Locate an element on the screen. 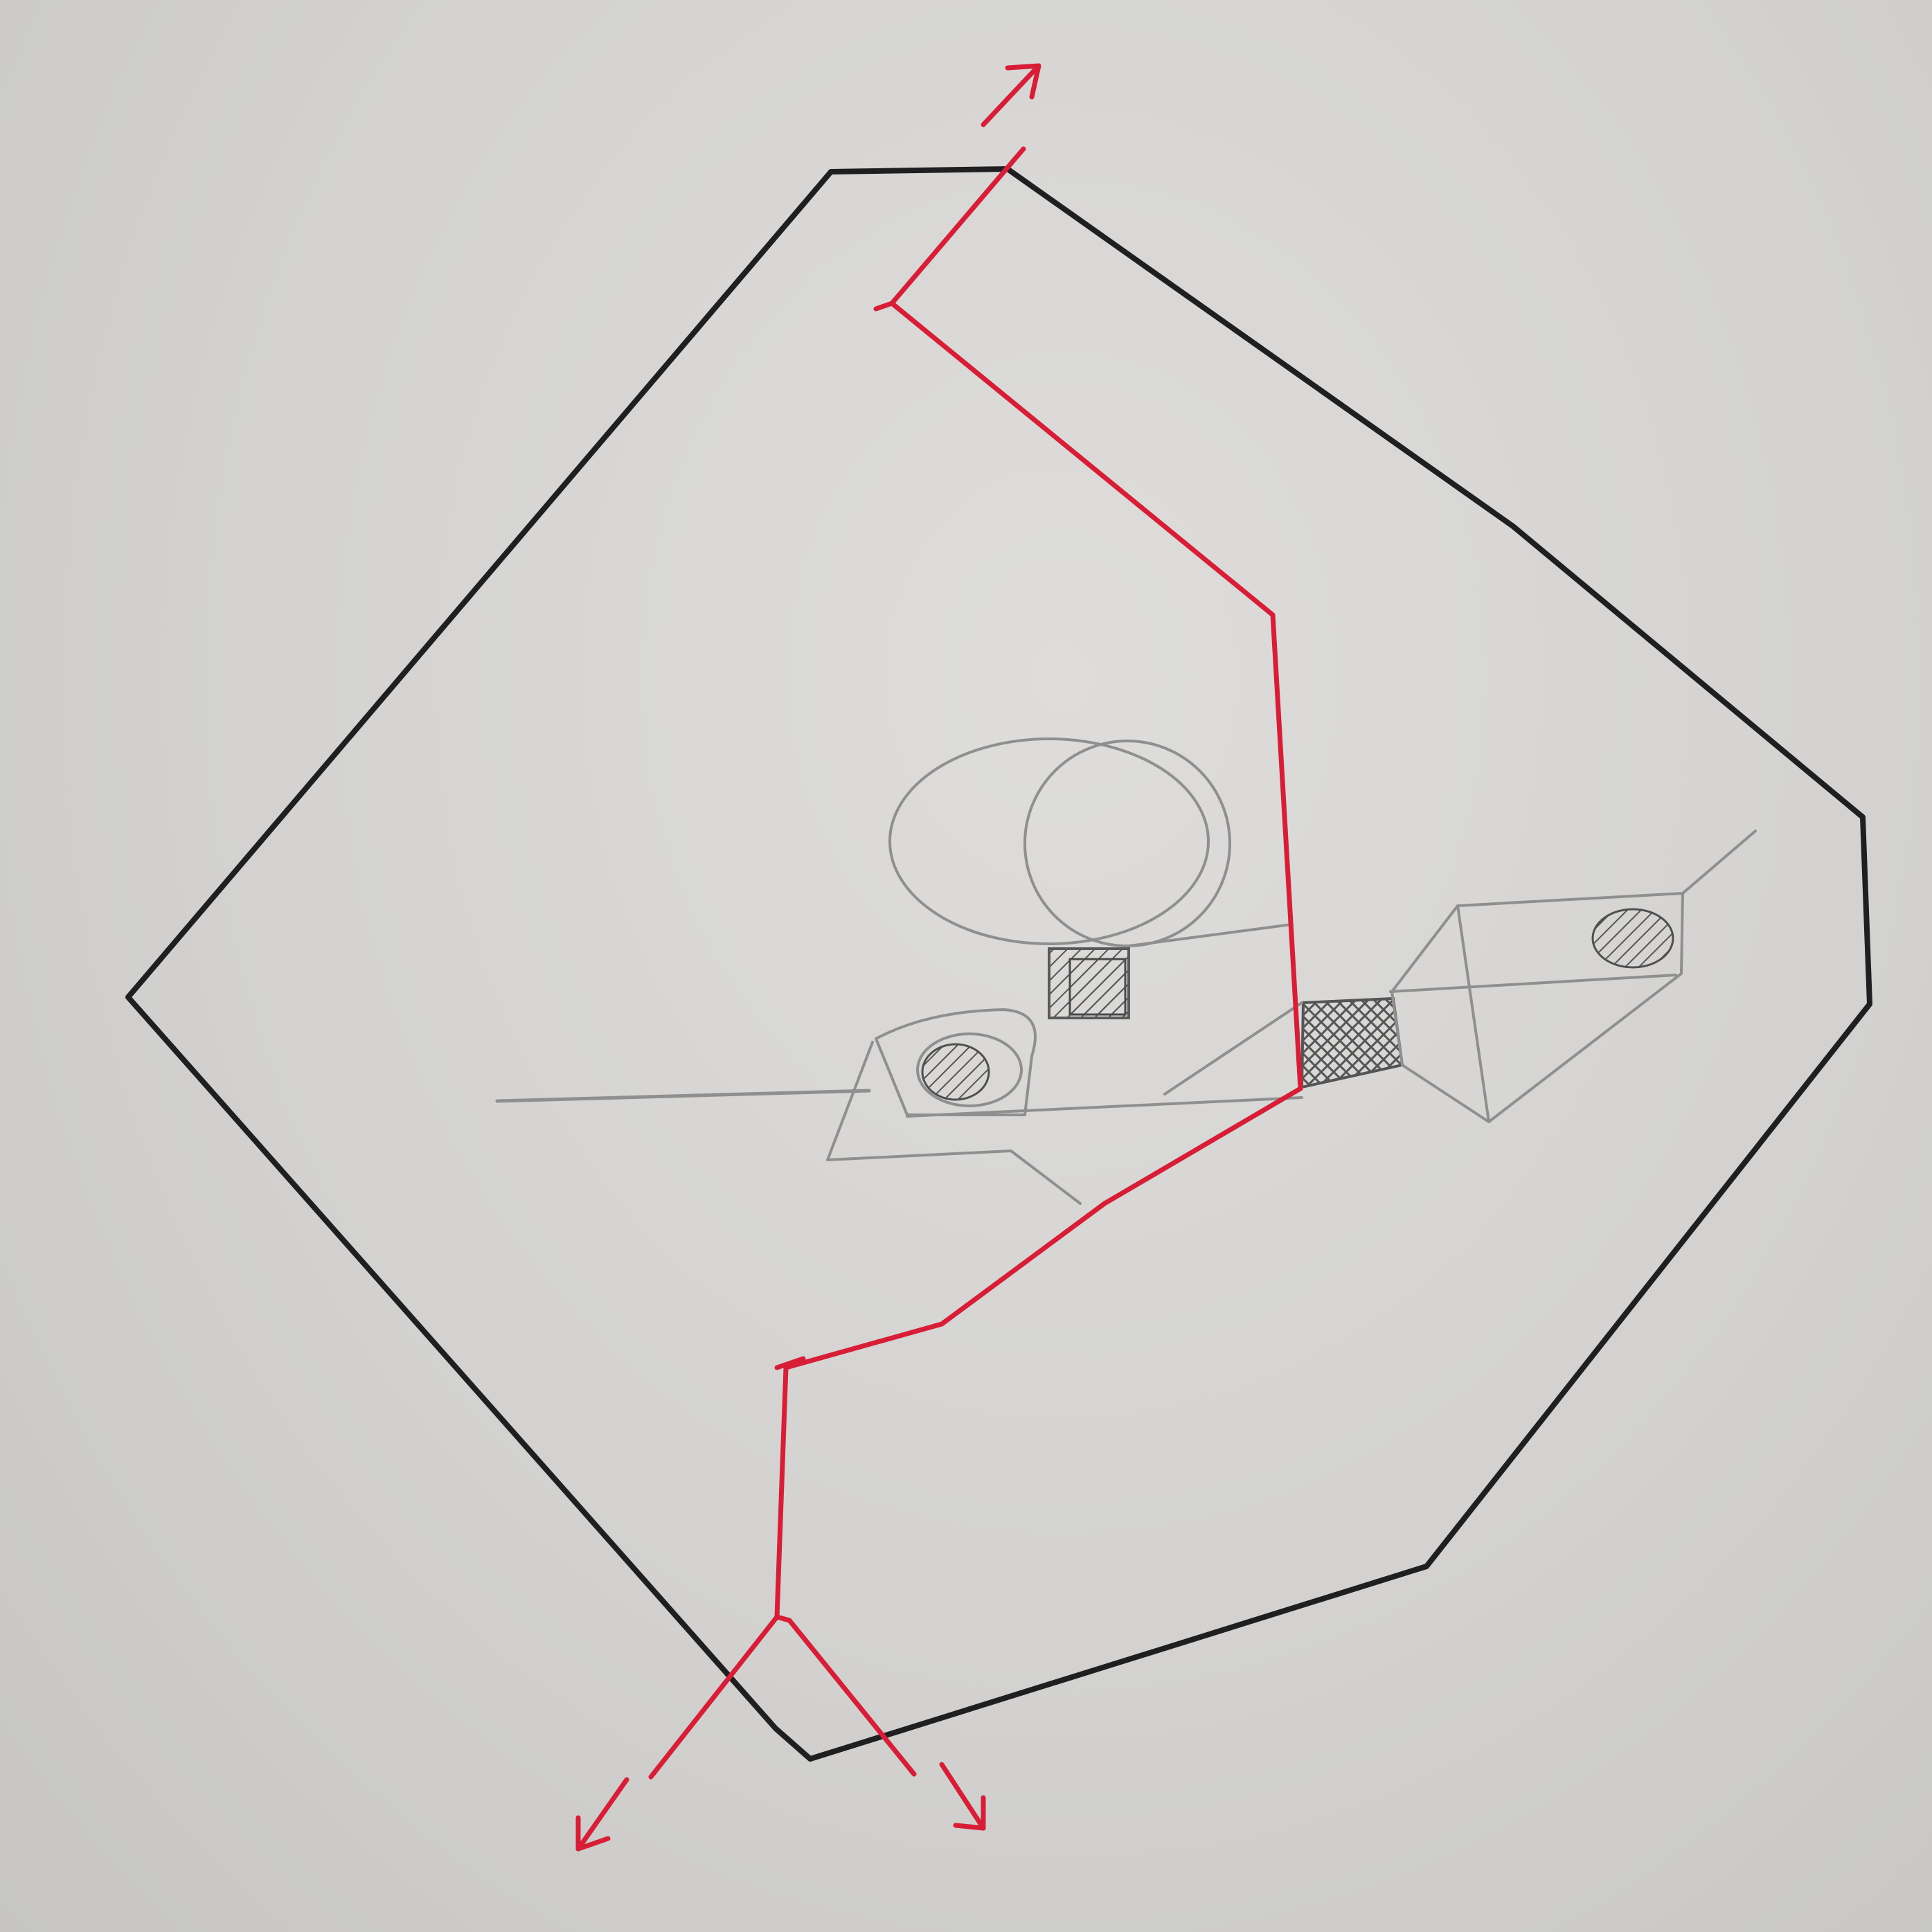  arrow-up-shaft is located at coordinates (1011, 95).